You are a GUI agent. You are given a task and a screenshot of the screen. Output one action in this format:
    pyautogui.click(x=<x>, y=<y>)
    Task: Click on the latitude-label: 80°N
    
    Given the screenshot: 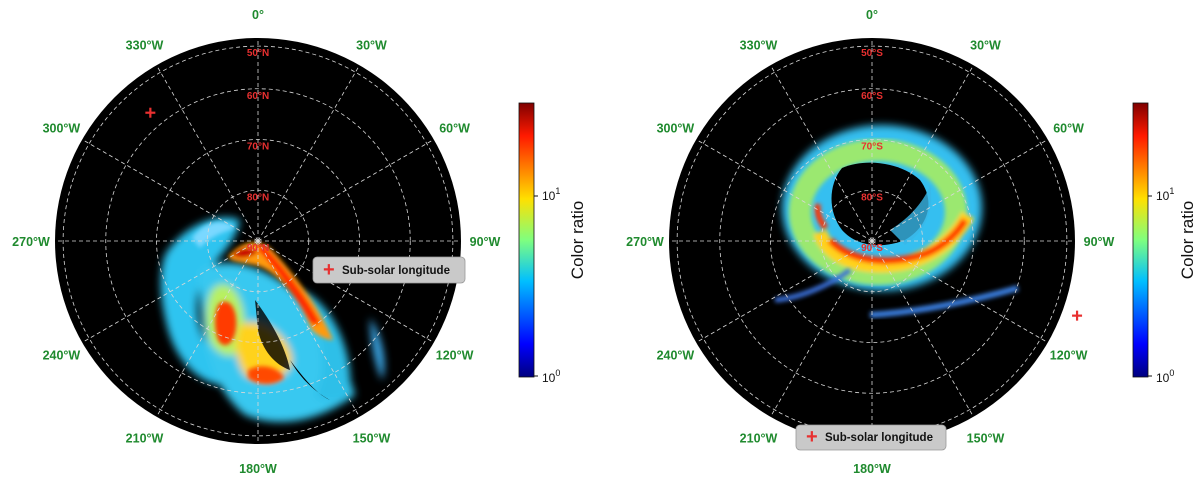 What is the action you would take?
    pyautogui.click(x=258, y=197)
    